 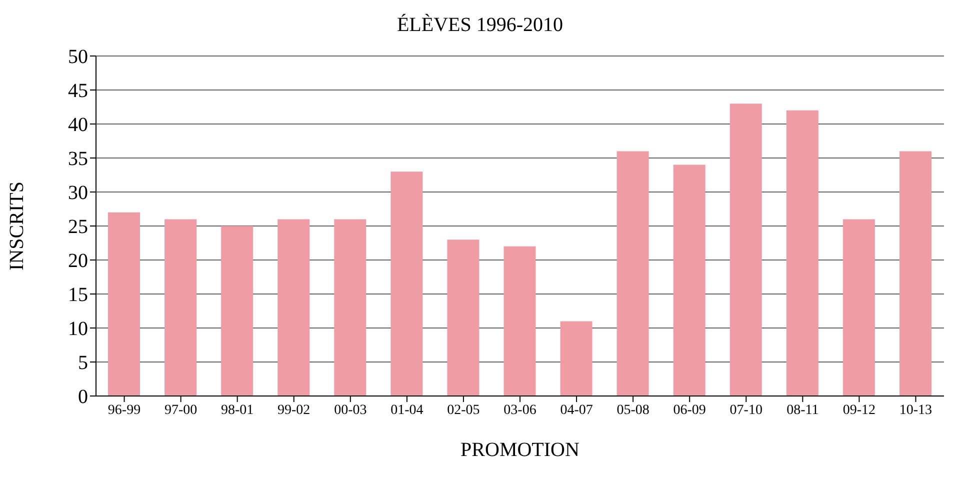 I want to click on x-axis-title: PROMOTION, so click(x=520, y=450).